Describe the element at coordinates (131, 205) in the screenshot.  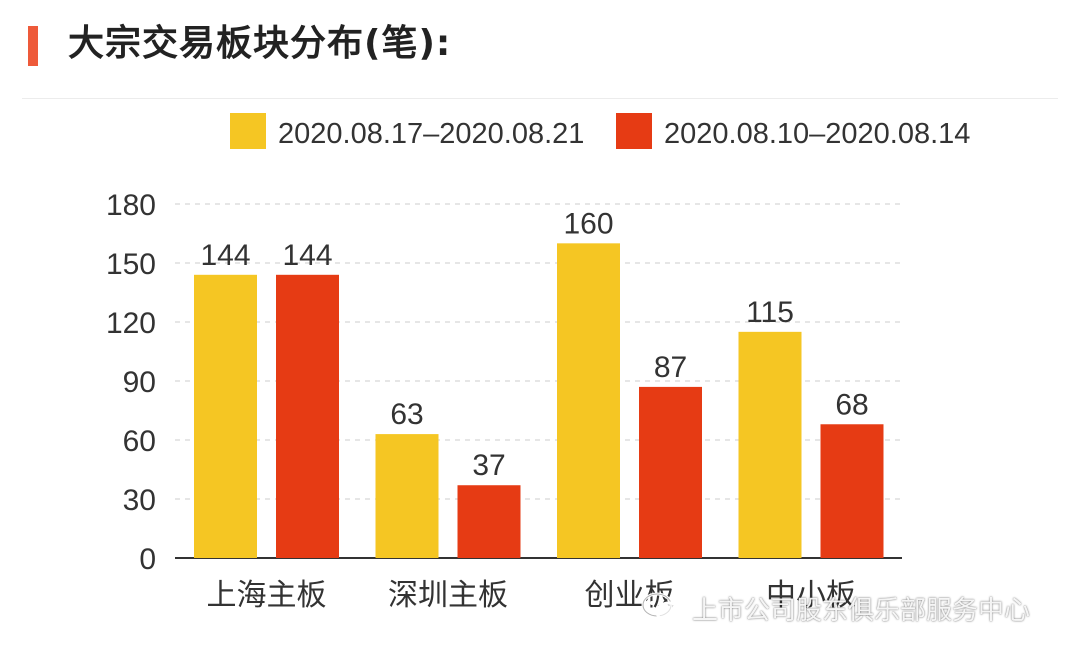
I see `y-tick-label-180: 180` at that location.